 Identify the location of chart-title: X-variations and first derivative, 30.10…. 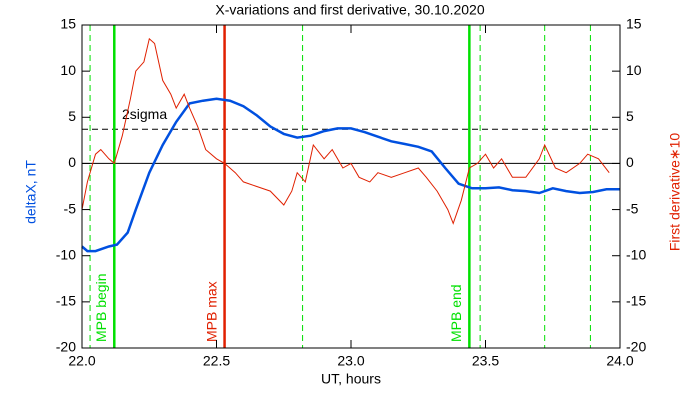
(349, 10).